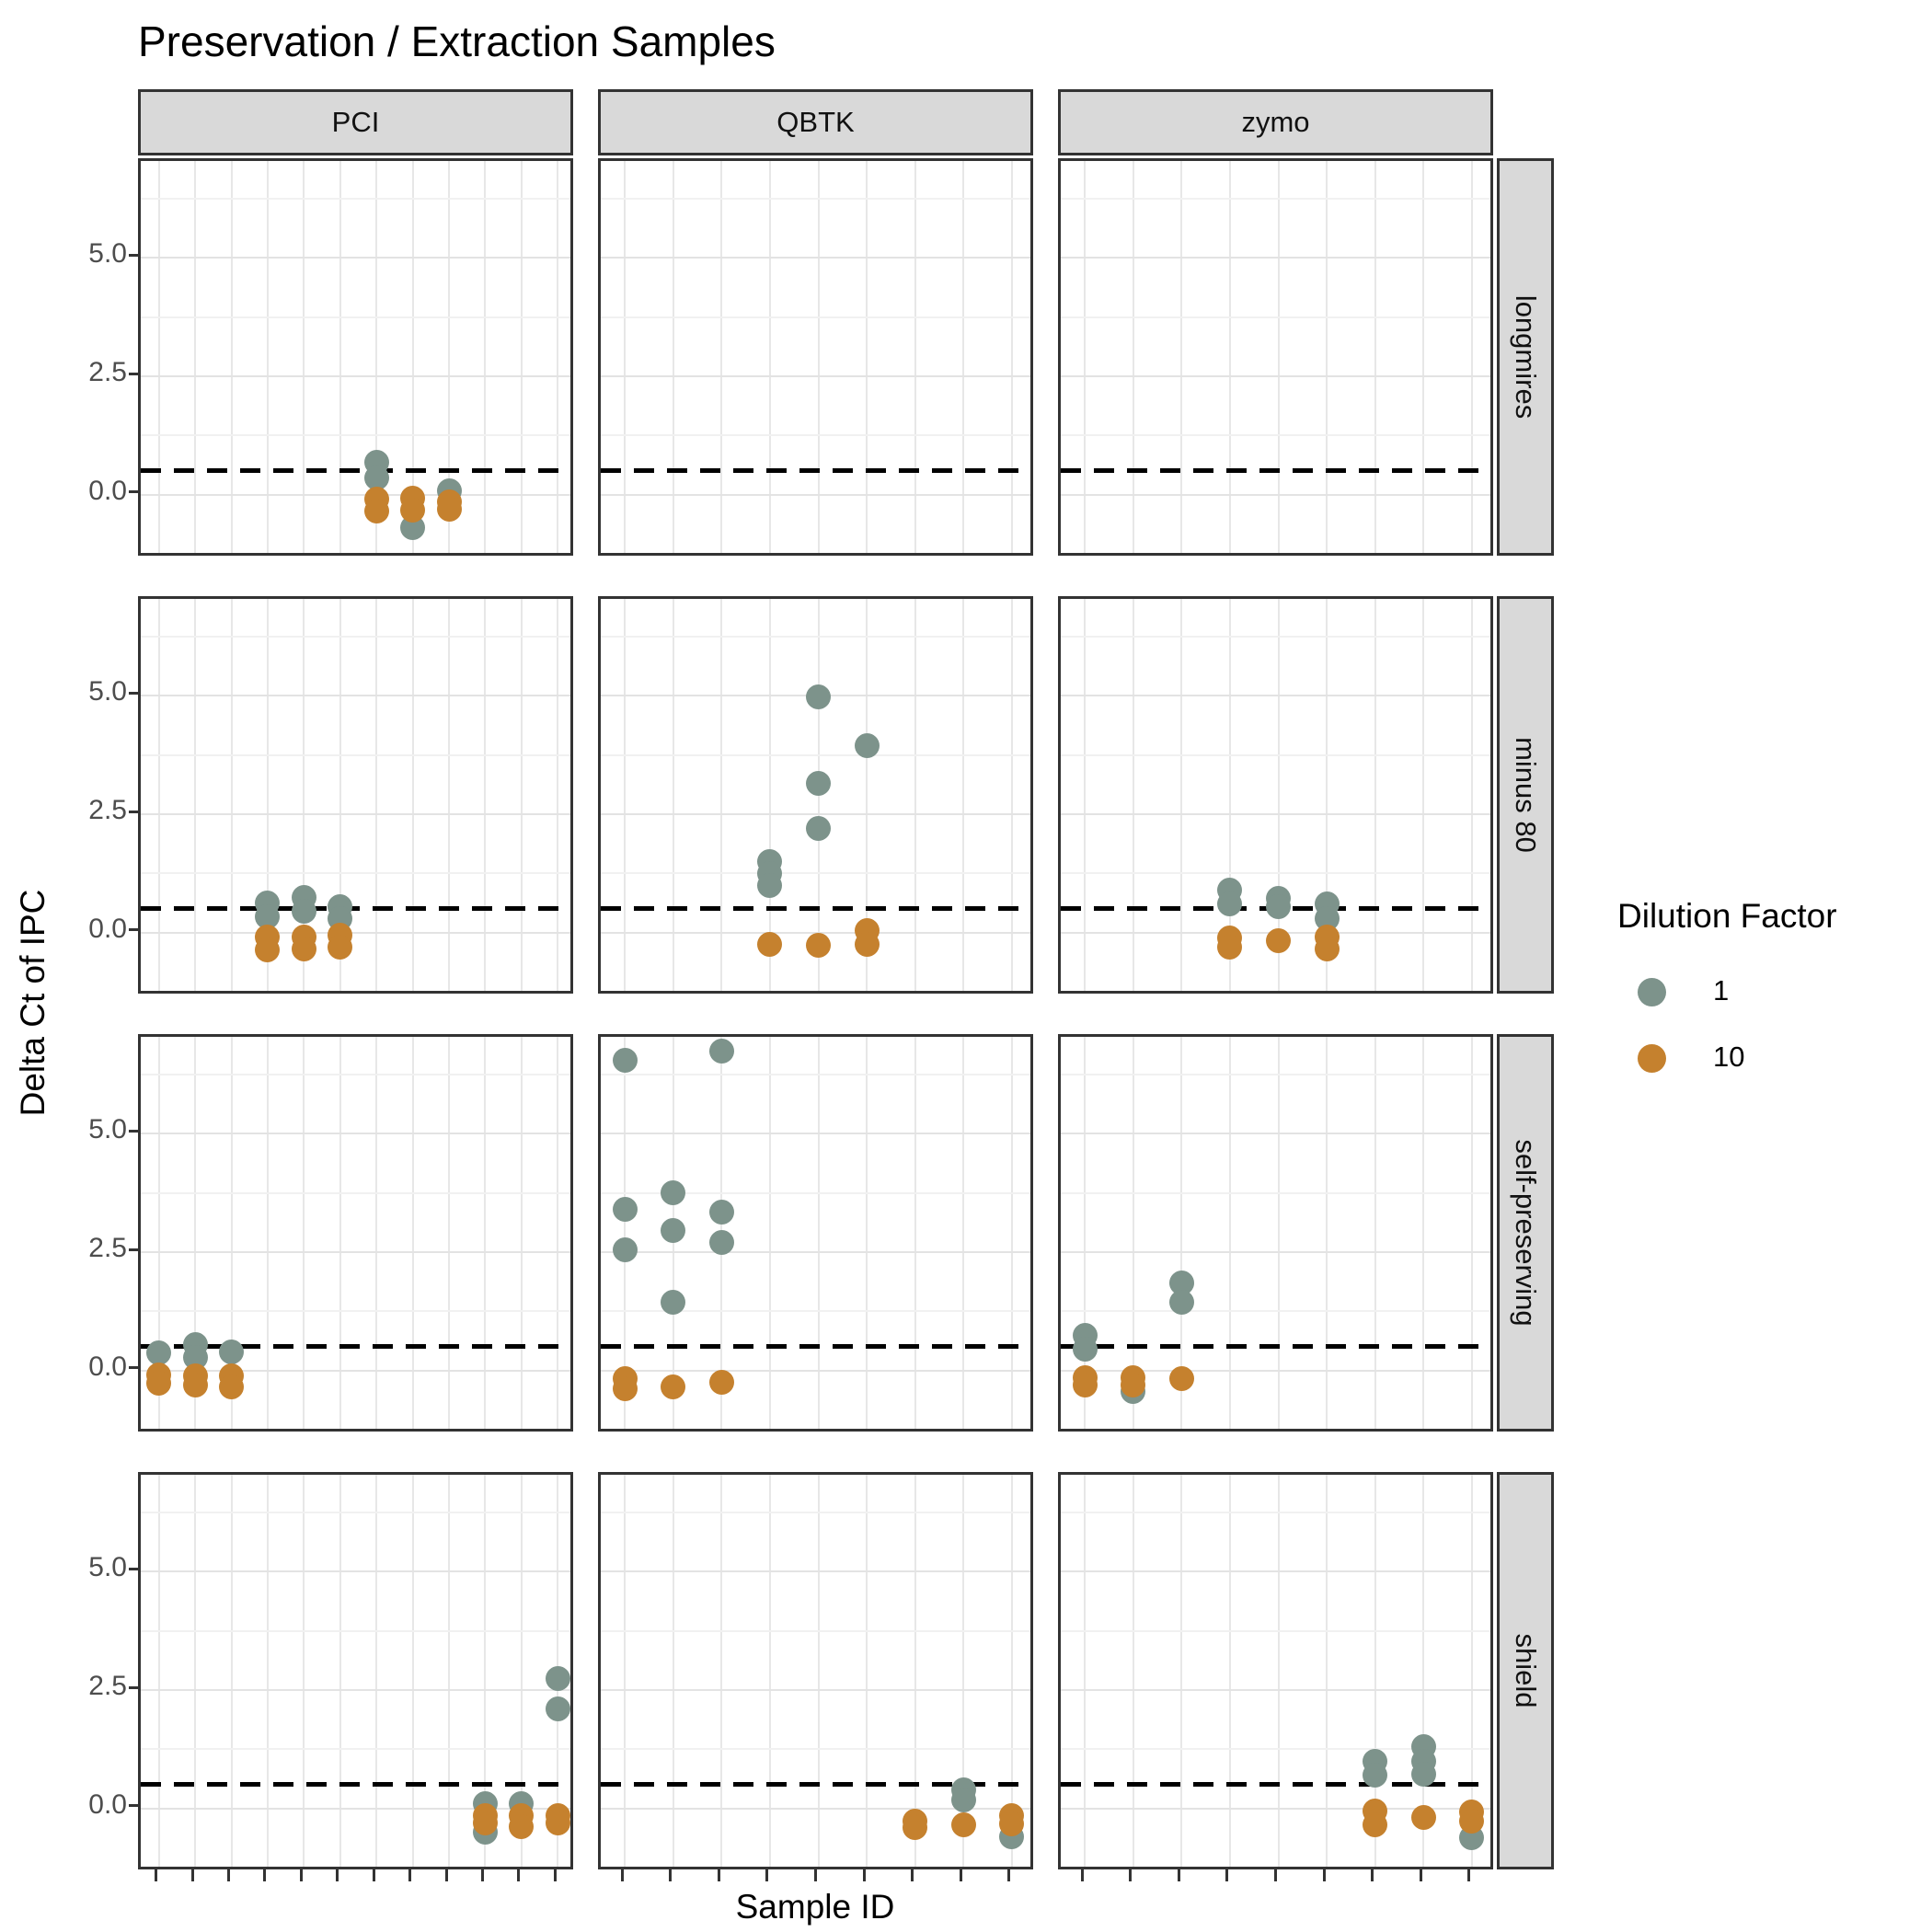 The width and height of the screenshot is (1932, 1932). What do you see at coordinates (1526, 357) in the screenshot?
I see `facet-row-label: longmires` at bounding box center [1526, 357].